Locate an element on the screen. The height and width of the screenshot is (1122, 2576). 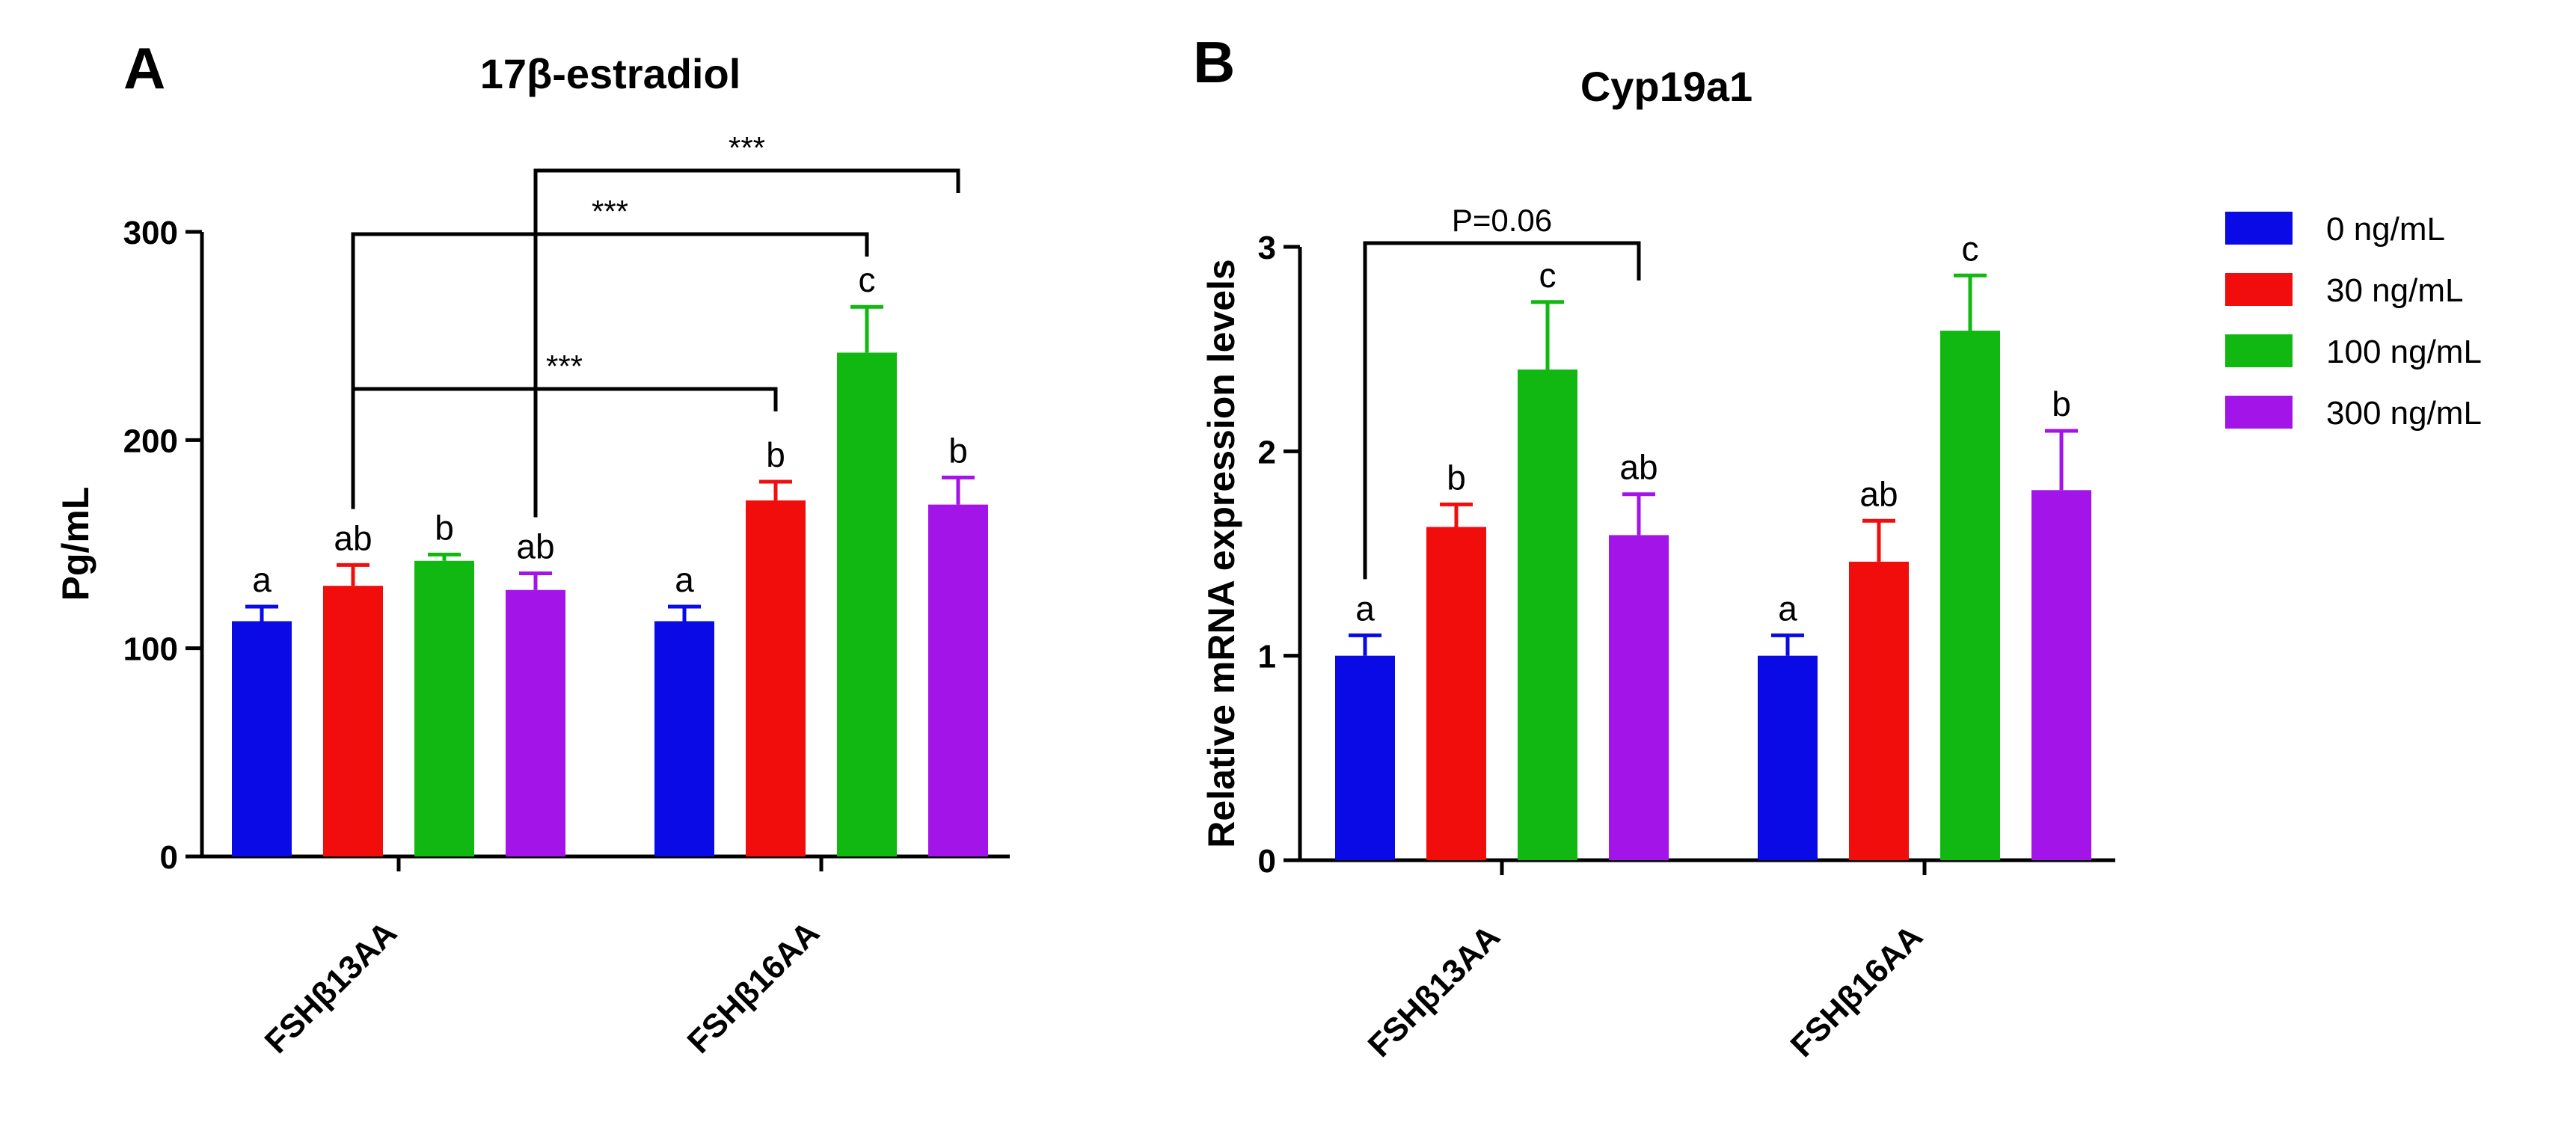
y-axis-label: Relative mRNA expression levels is located at coordinates (1221, 553).